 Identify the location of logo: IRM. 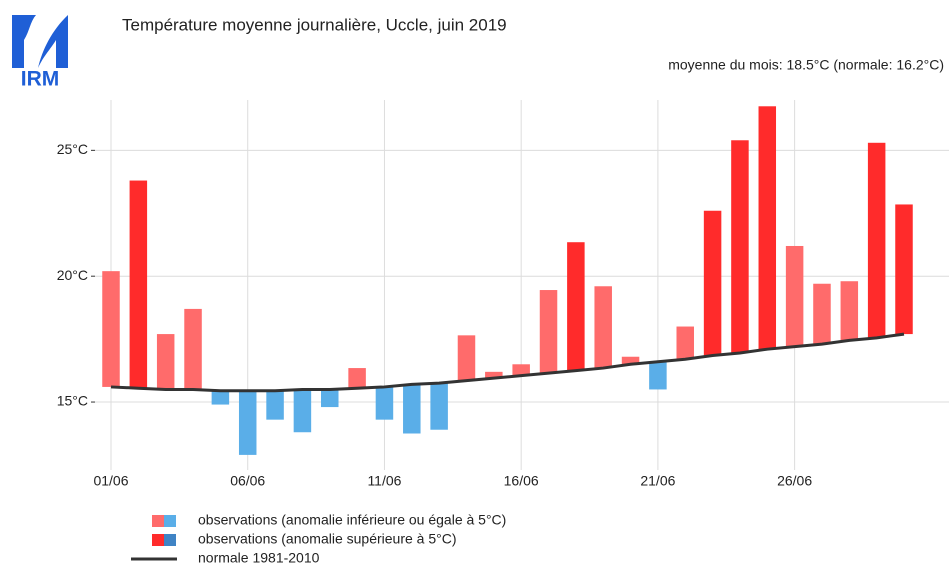
(40, 53).